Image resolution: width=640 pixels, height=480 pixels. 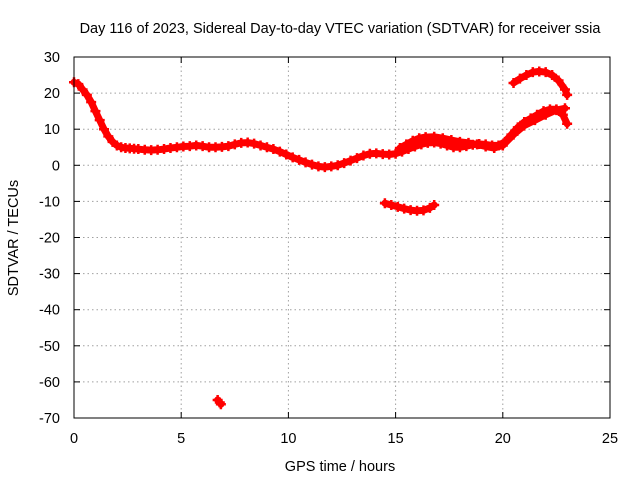 What do you see at coordinates (340, 467) in the screenshot?
I see `x-axis-label: GPS time / hours` at bounding box center [340, 467].